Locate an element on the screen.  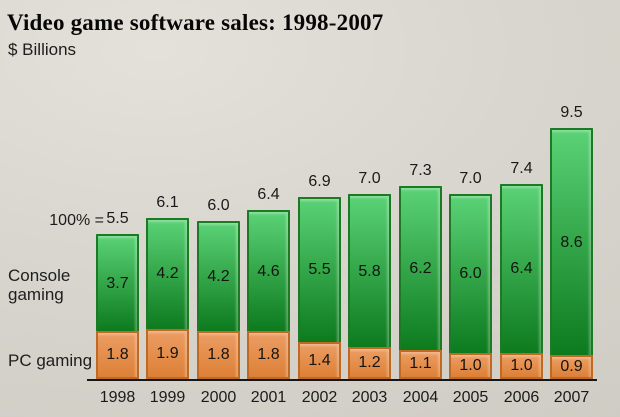
total-label-1999: 6.1 is located at coordinates (167, 202).